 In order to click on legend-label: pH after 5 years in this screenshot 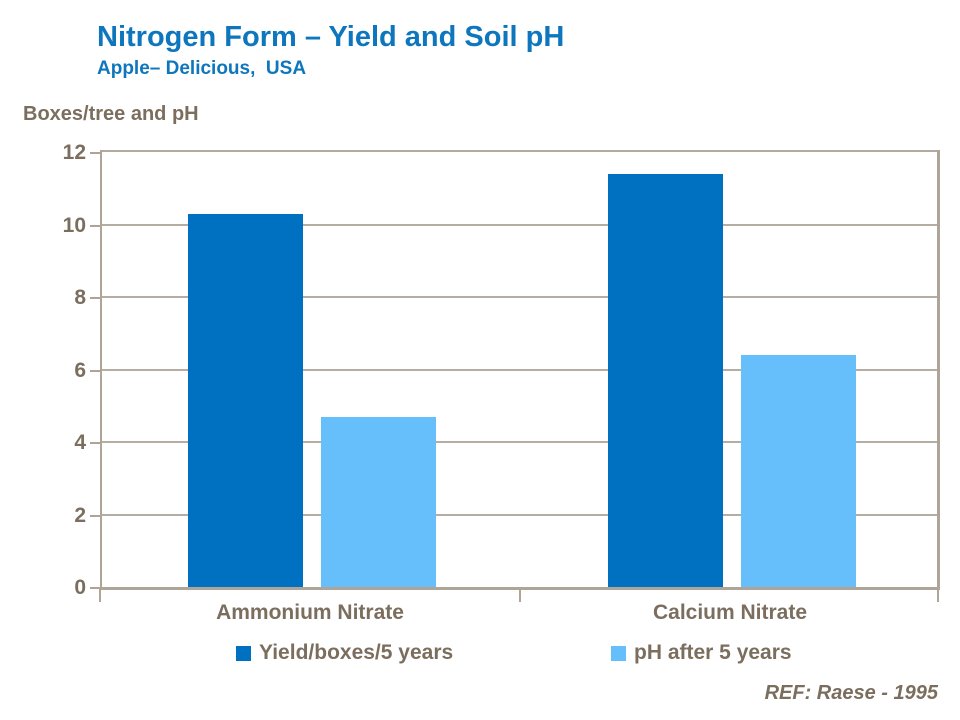, I will do `click(713, 652)`.